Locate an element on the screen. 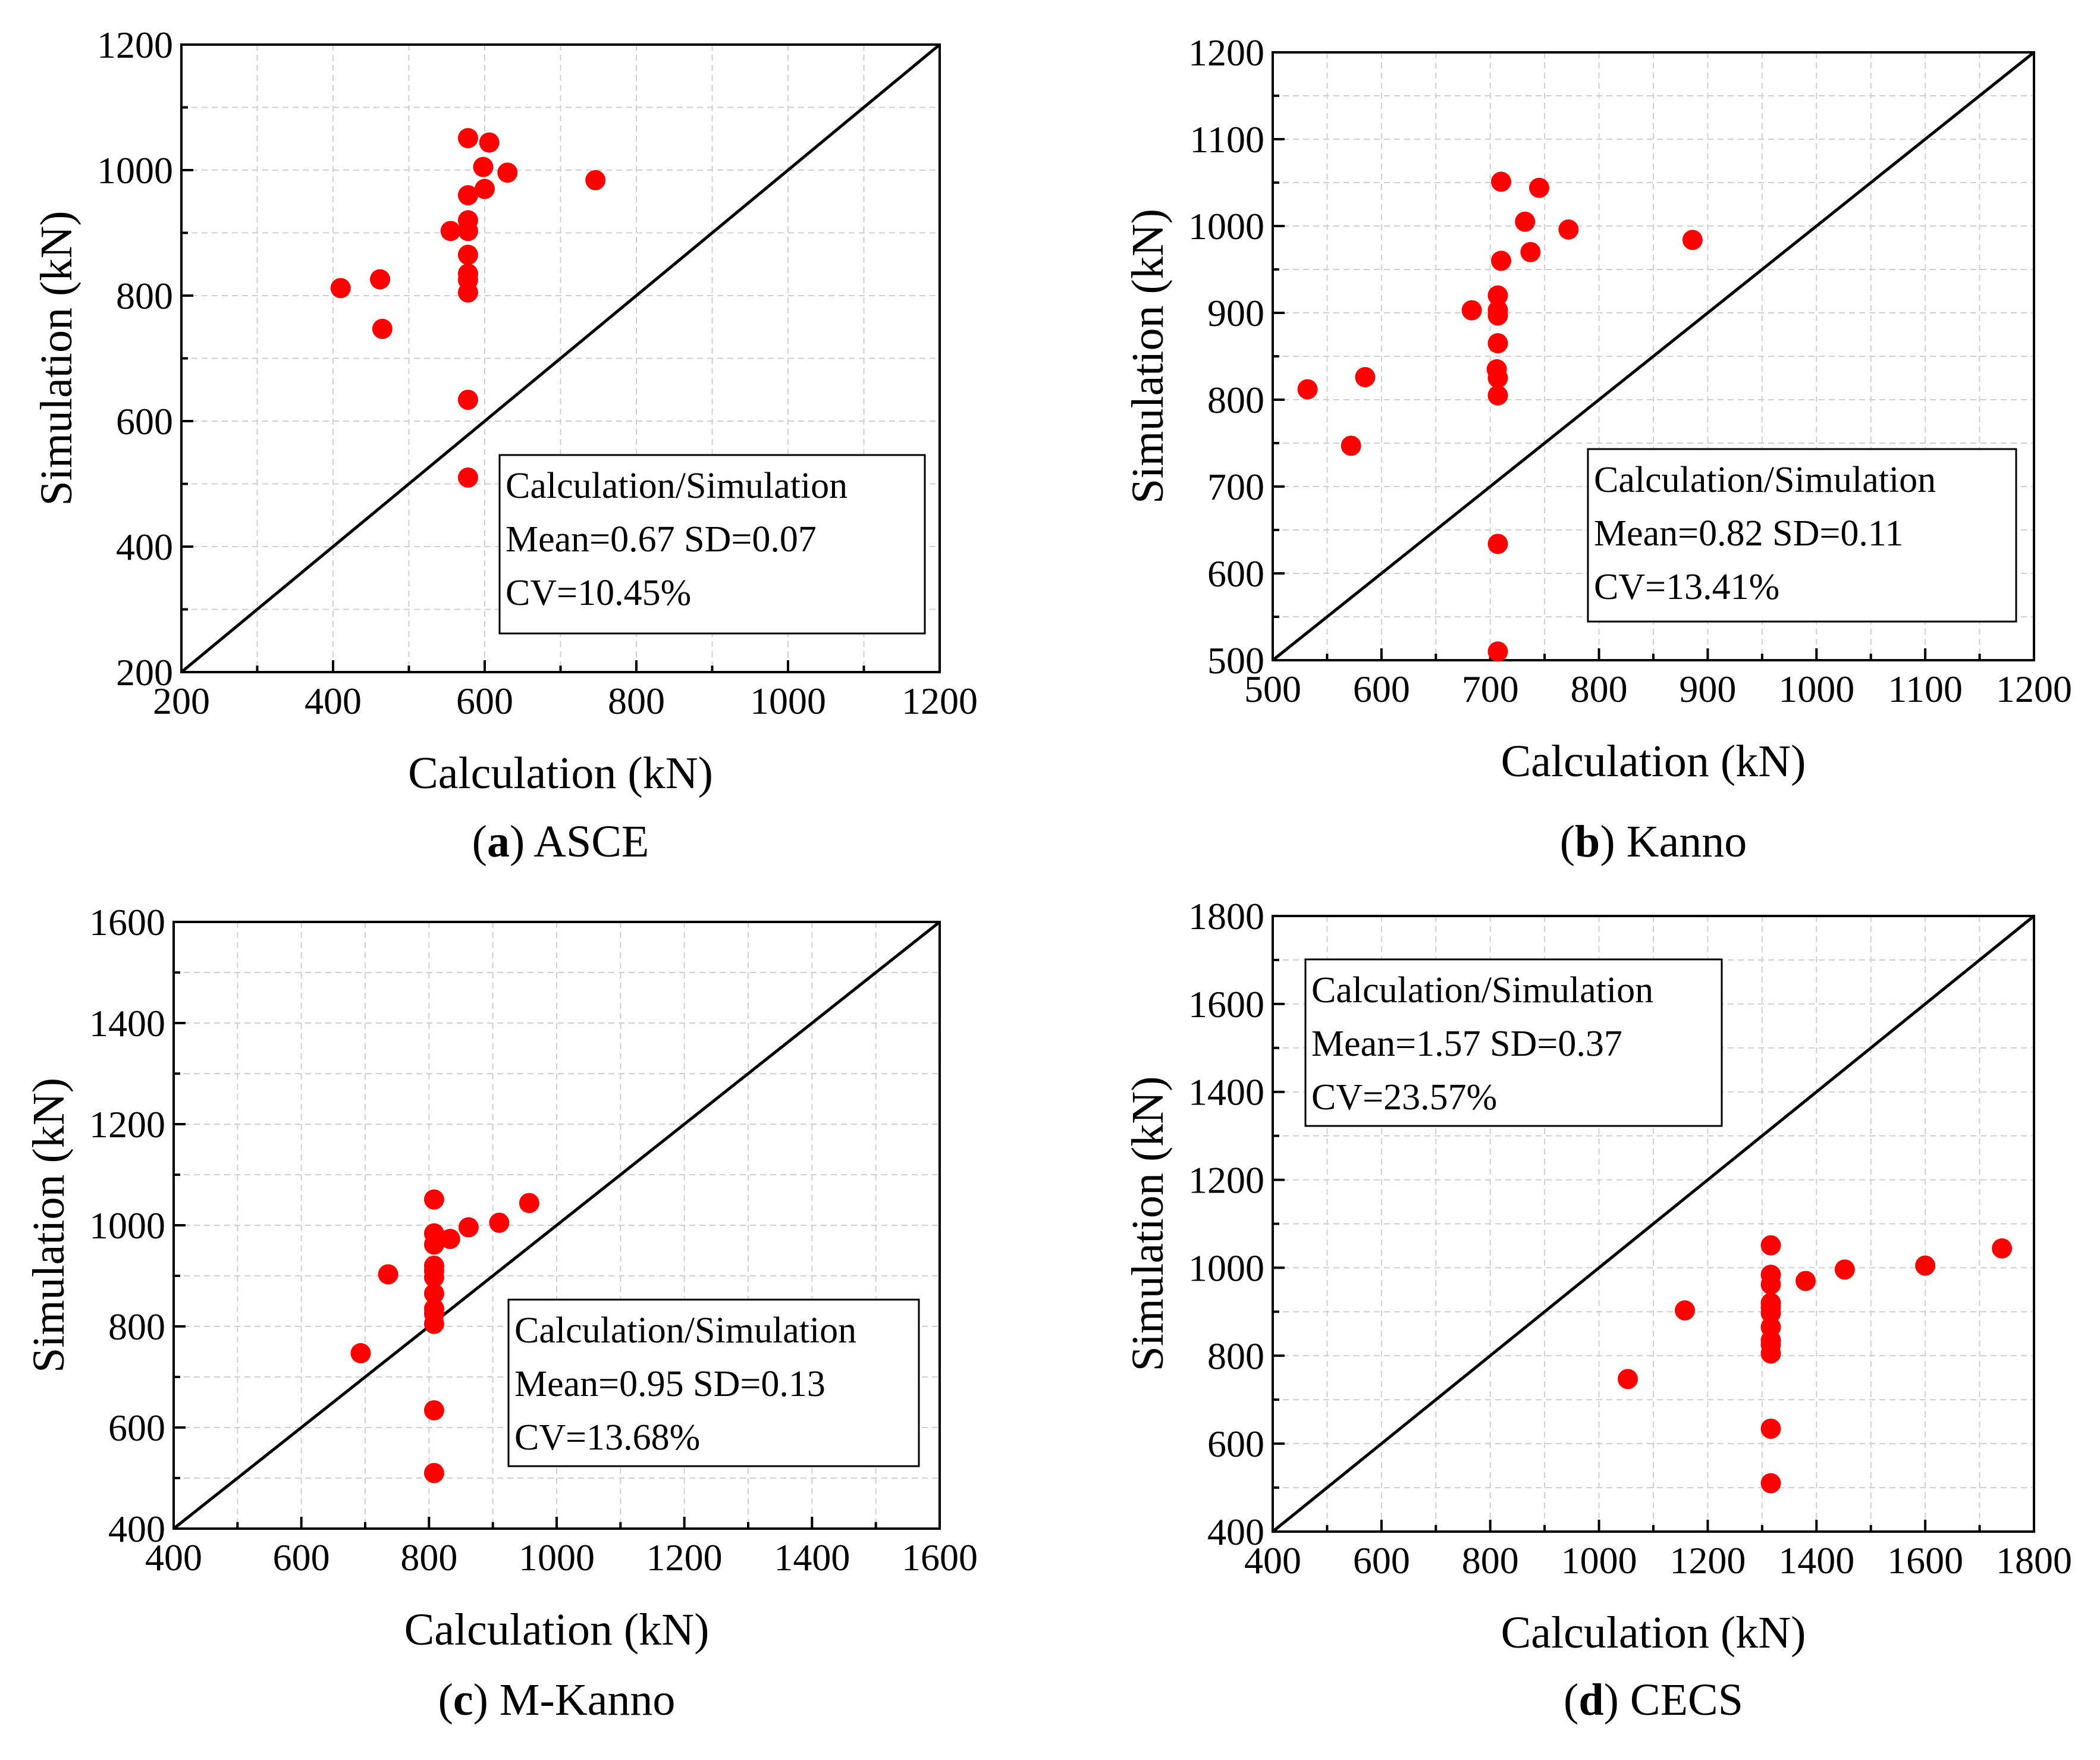  y-tick-label: 1400 is located at coordinates (1226, 1092).